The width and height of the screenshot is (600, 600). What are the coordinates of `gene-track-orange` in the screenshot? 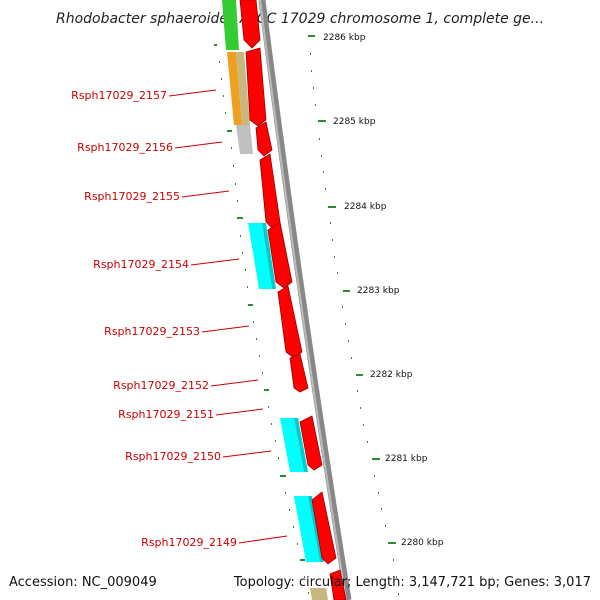 It's located at (234, 88).